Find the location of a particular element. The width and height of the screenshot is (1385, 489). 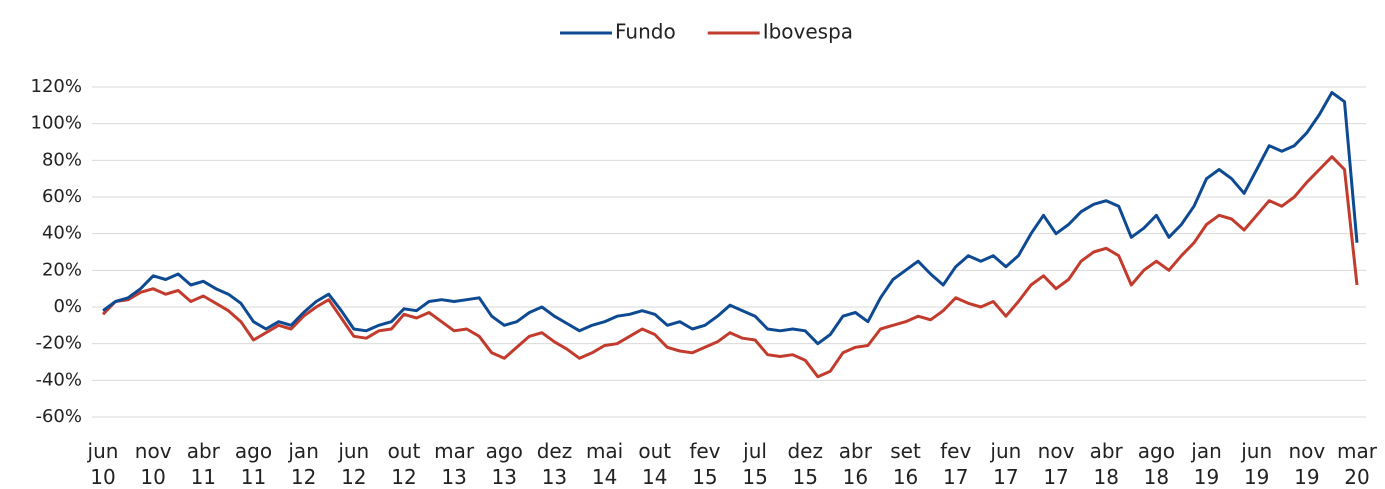

x-tick-label: jan 12 is located at coordinates (303, 464).